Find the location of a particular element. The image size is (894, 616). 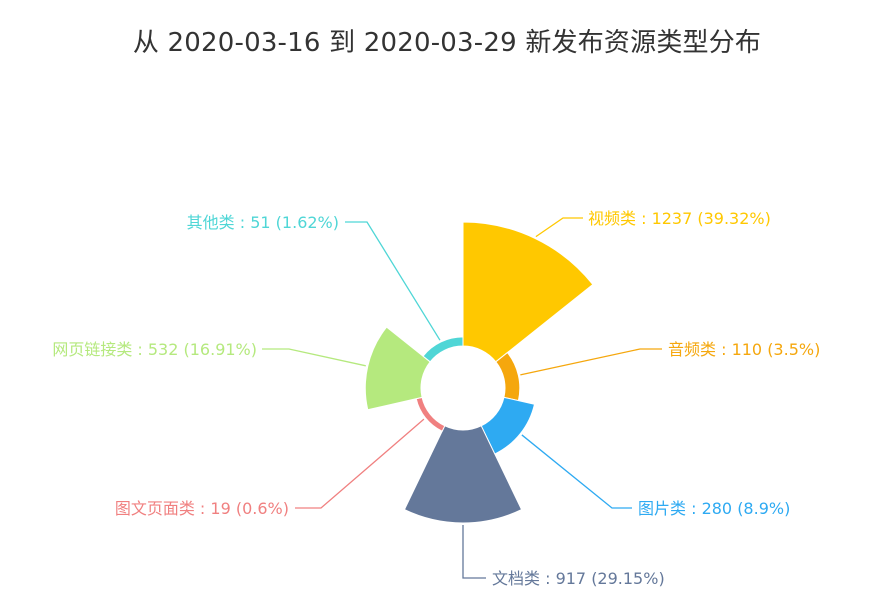

chart-title: 从 2020-03-16 到 2020-03-29 新发布资源类型分布 is located at coordinates (447, 43).